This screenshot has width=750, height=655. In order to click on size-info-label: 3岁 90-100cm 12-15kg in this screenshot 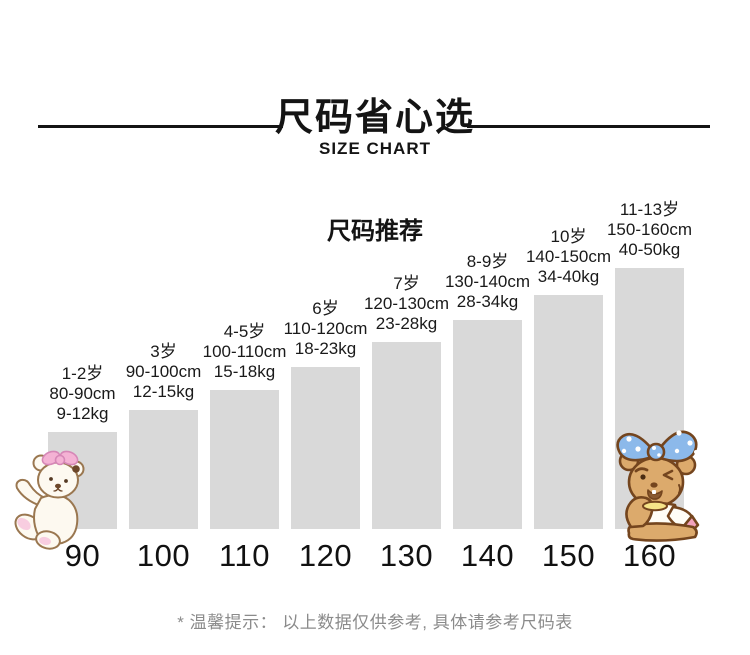, I will do `click(164, 372)`.